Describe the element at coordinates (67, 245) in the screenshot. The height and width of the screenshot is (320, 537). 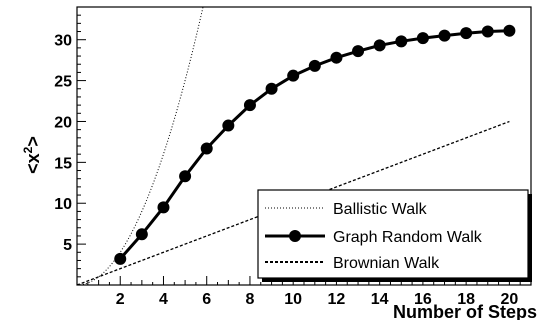
I see `y-tick-label: 5` at that location.